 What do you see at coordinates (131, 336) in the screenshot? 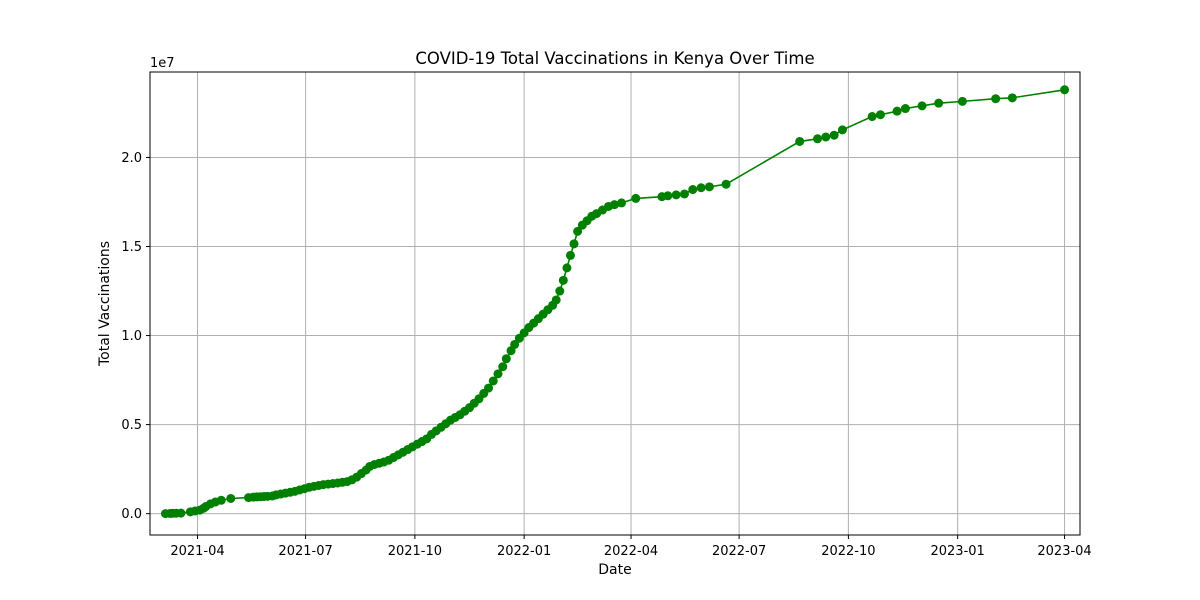
I see `y-tick-label: 1.0` at bounding box center [131, 336].